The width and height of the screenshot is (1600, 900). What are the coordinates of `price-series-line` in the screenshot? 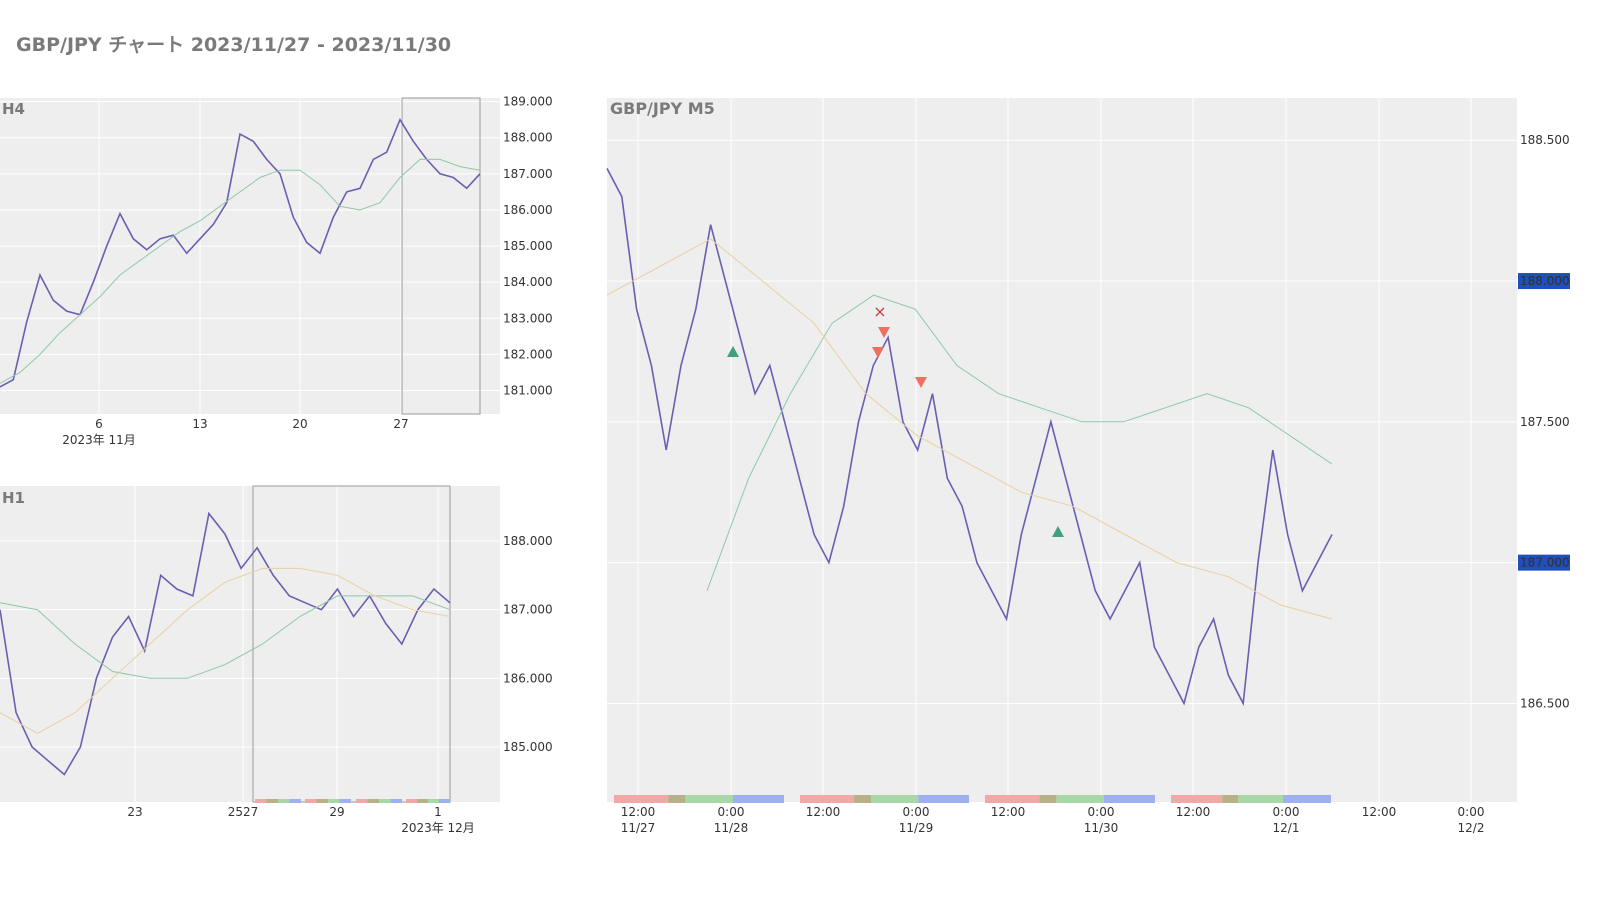 It's located at (225, 643).